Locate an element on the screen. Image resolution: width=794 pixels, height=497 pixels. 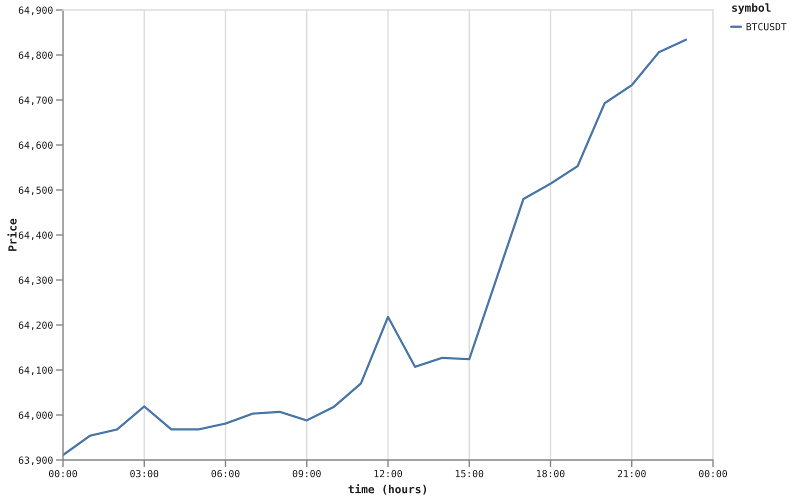
y-tick-label: 64,000 is located at coordinates (35, 416).